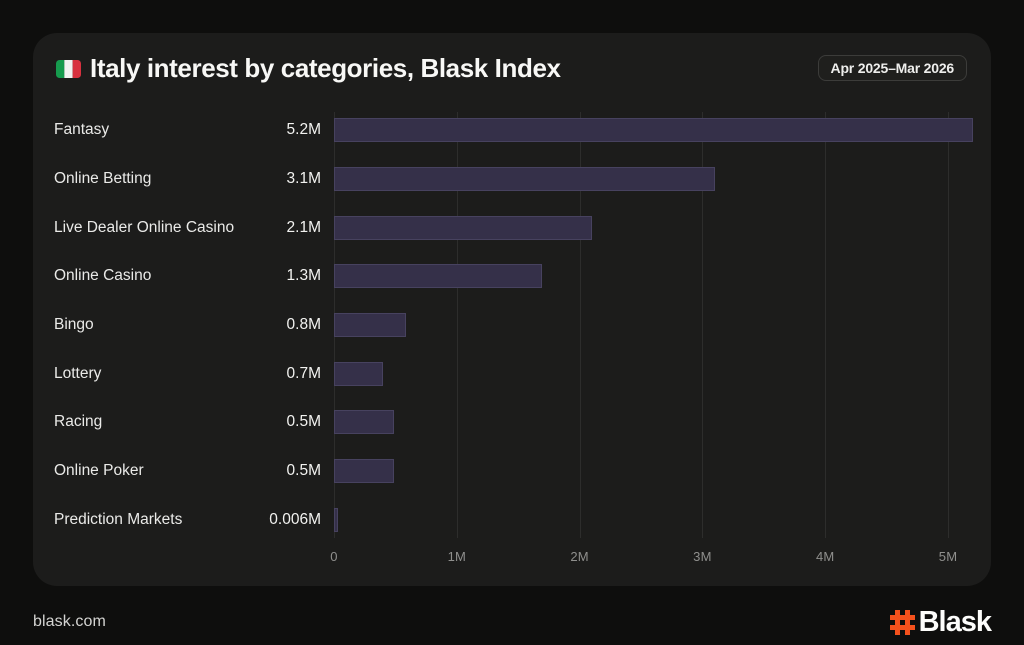 The image size is (1024, 645). I want to click on bar-prediction-markets, so click(336, 519).